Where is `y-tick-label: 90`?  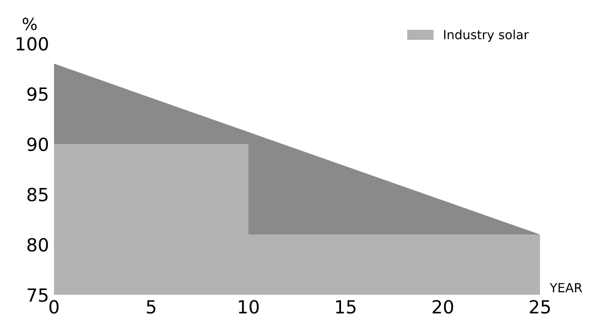
y-tick-label: 90 is located at coordinates (37, 145).